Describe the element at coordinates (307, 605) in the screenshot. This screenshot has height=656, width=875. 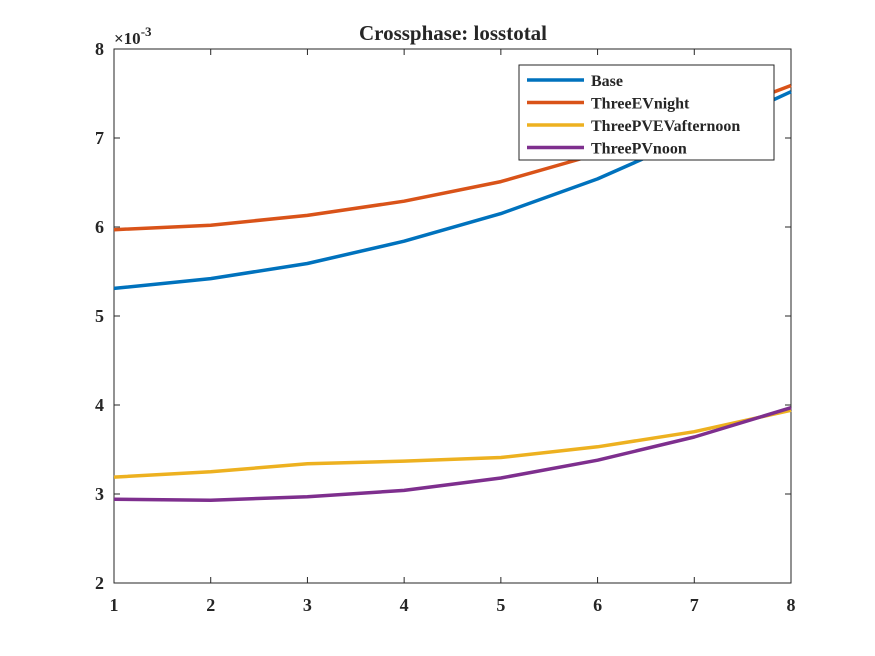
I see `x-tick-label: 3` at that location.